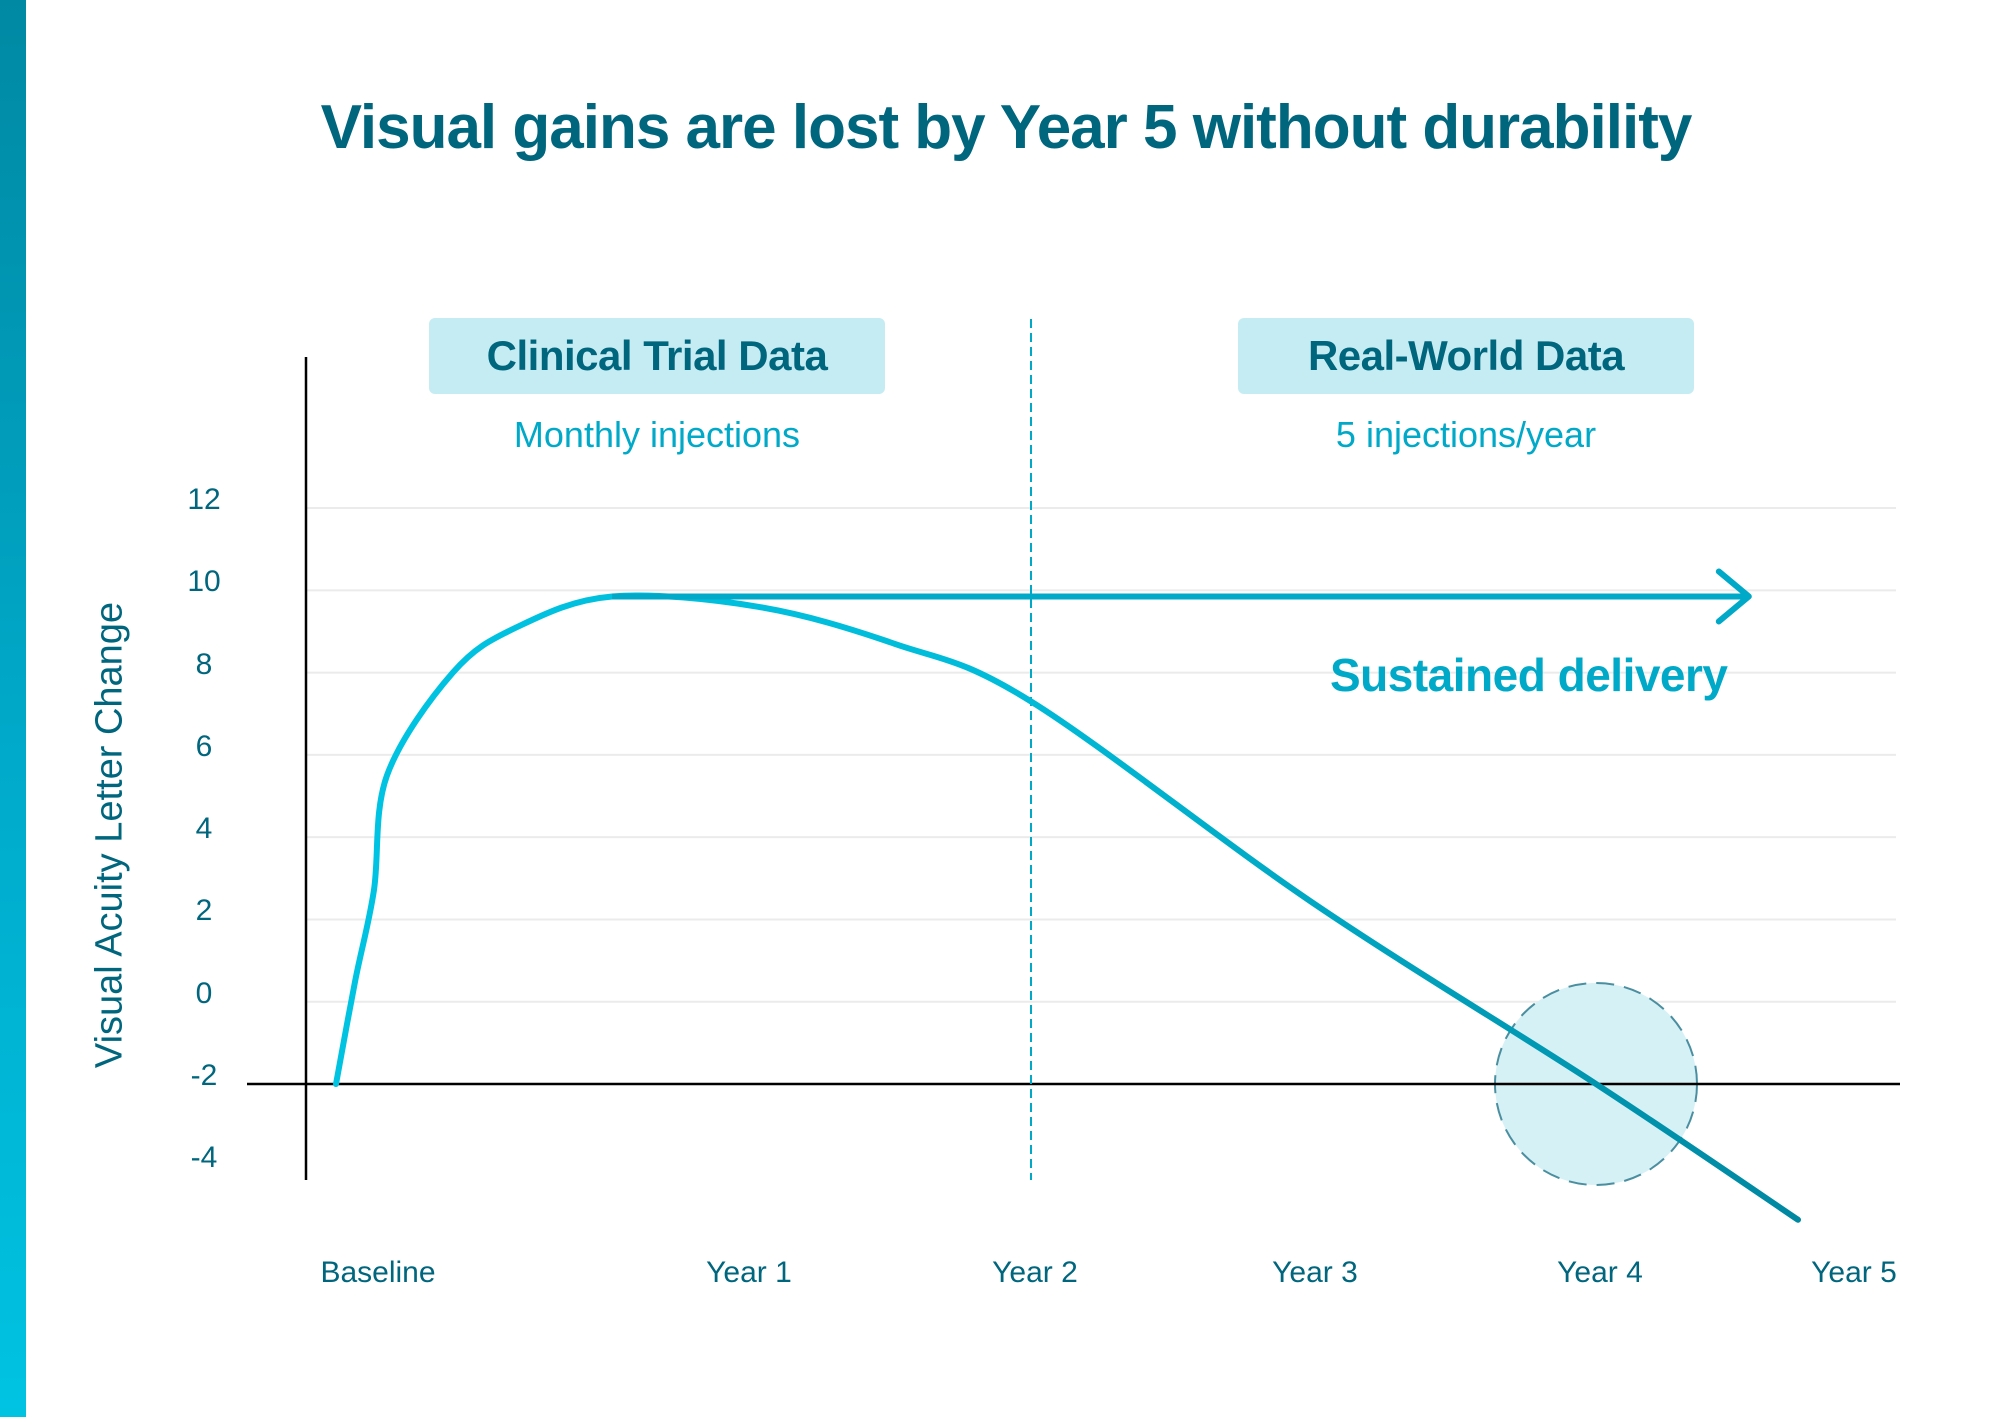  I want to click on arrowhead-icon, so click(1733, 596).